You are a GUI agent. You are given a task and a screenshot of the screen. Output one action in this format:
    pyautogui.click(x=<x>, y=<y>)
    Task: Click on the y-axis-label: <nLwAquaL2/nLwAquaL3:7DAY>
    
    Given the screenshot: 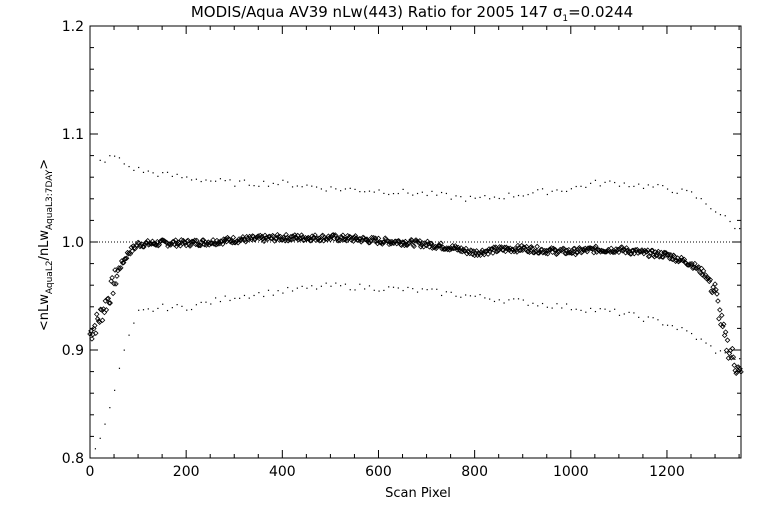 What is the action you would take?
    pyautogui.click(x=46, y=245)
    